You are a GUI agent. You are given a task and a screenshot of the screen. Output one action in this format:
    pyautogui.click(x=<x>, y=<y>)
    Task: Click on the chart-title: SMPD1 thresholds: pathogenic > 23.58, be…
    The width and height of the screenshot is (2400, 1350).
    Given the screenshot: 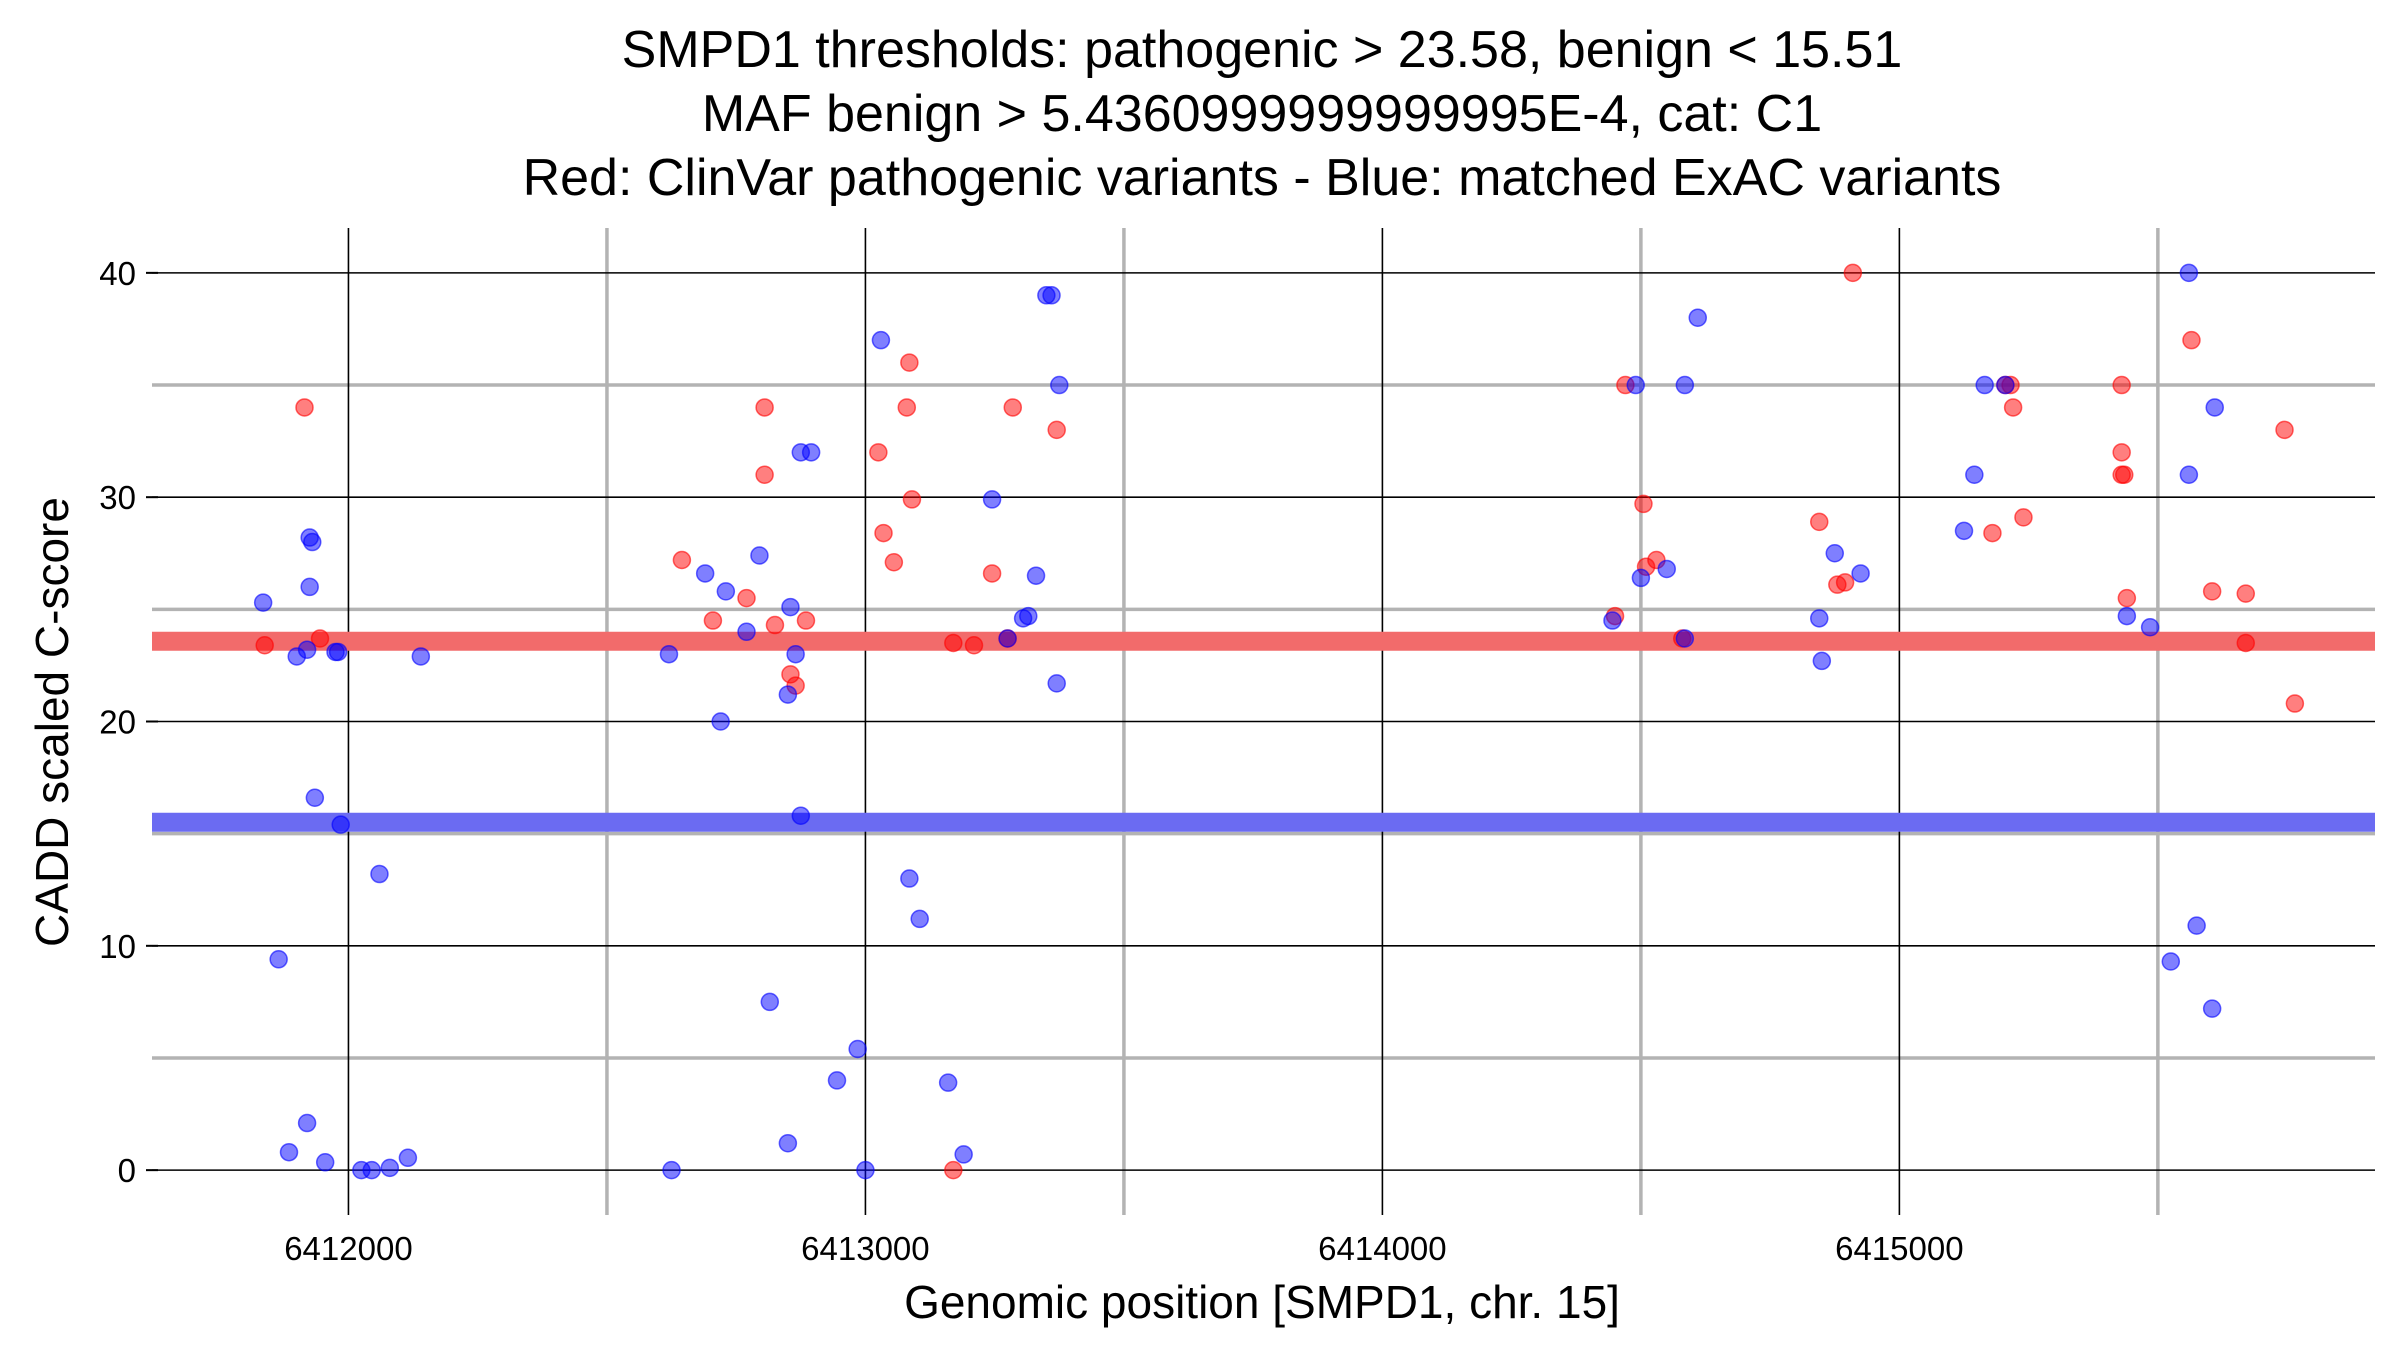 What is the action you would take?
    pyautogui.click(x=1262, y=114)
    